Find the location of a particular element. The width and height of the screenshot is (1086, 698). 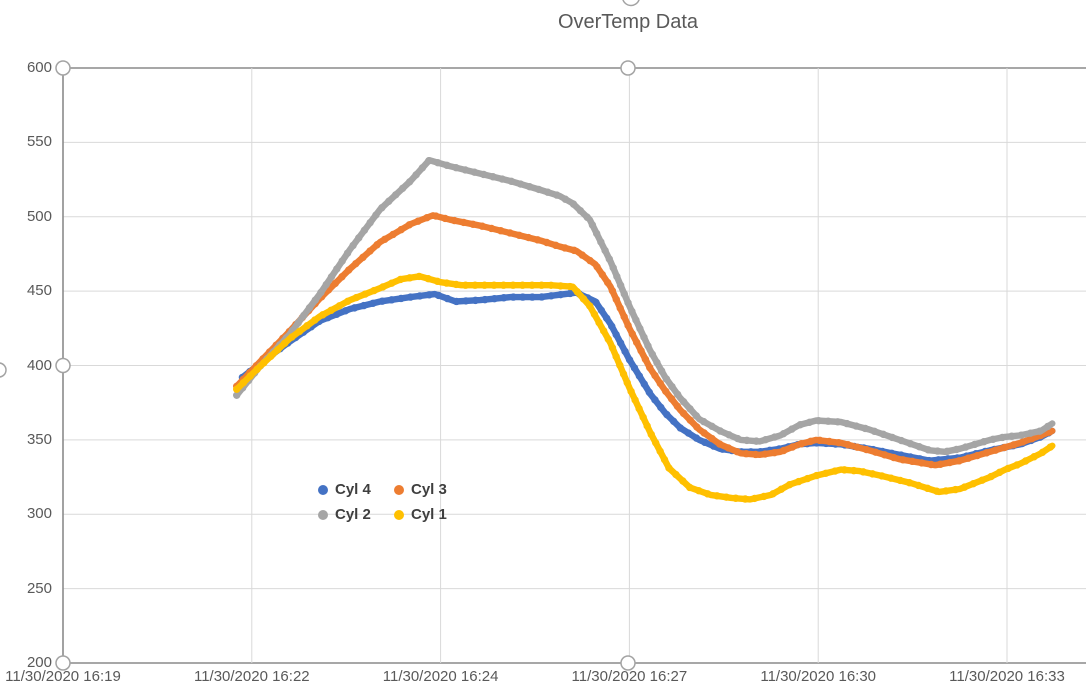

y-axis-tick-label: 500 is located at coordinates (39, 216).